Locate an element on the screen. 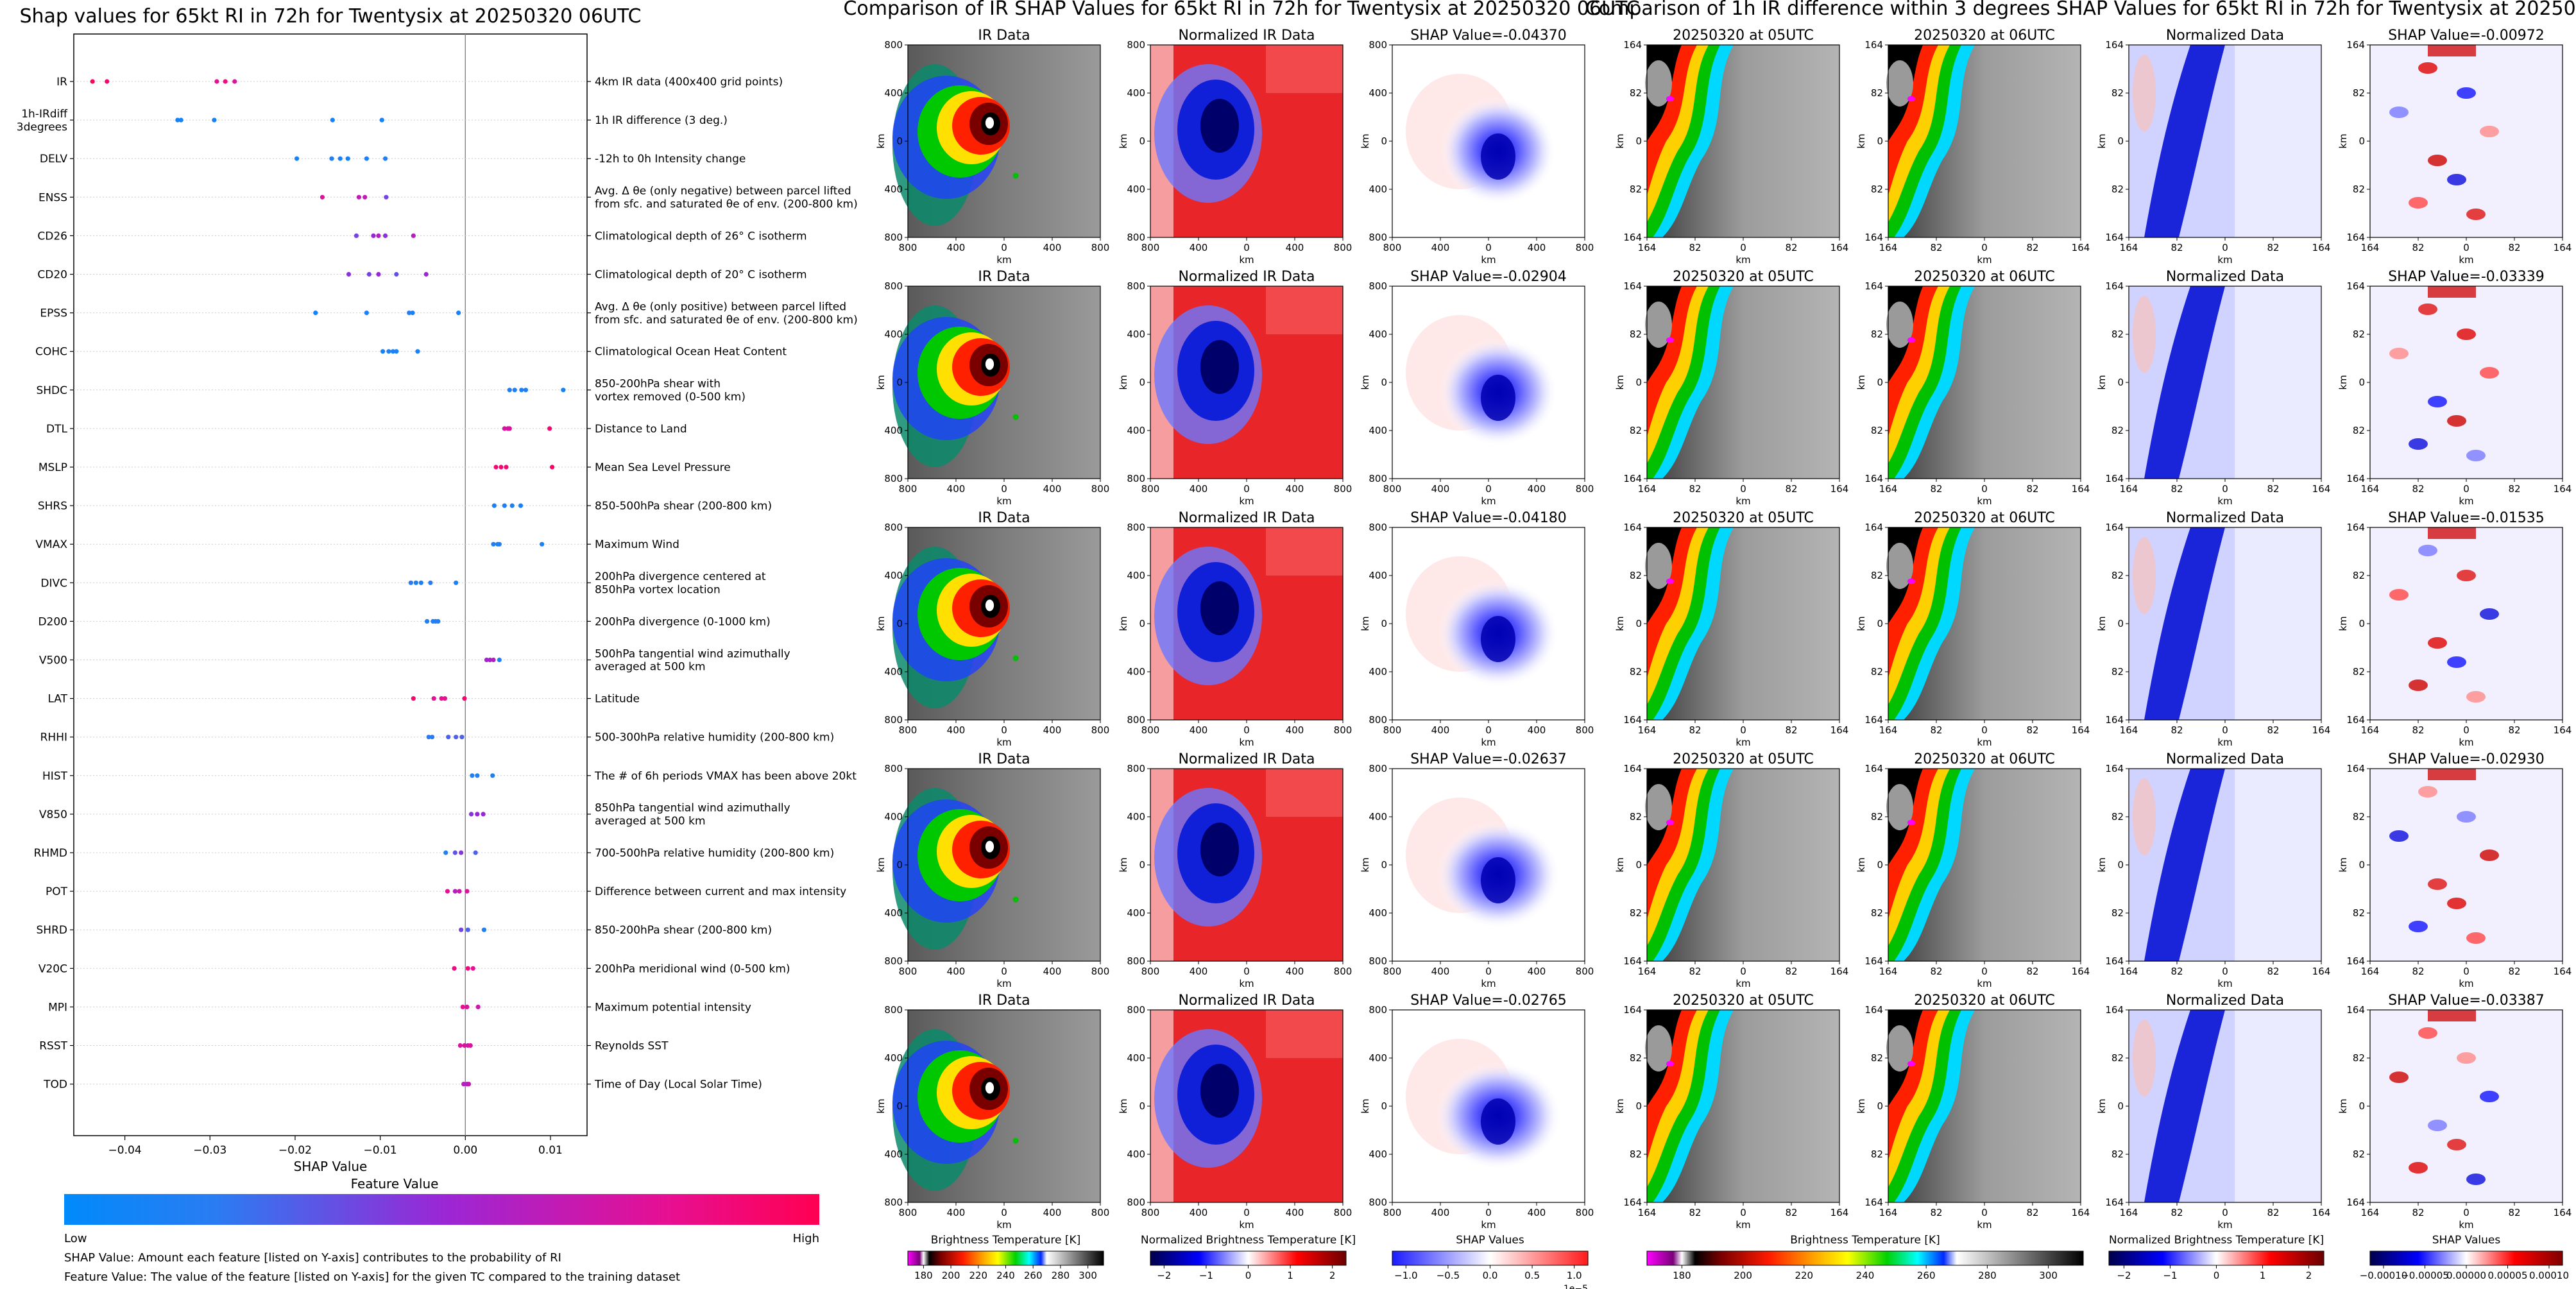 The height and width of the screenshot is (1289, 2576). colorbar-tick-label: 0.0 is located at coordinates (1490, 1275).